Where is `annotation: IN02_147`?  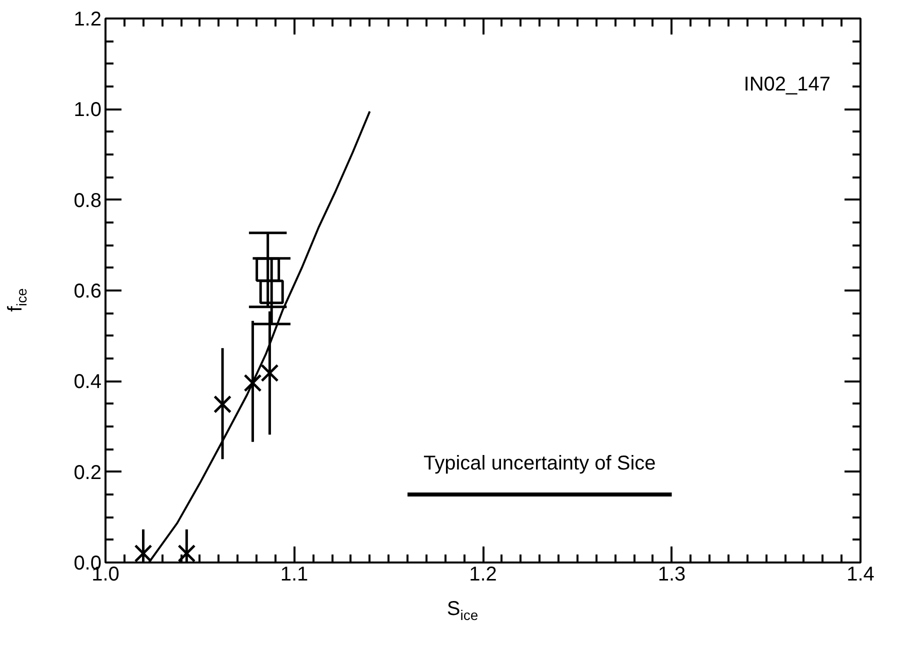
annotation: IN02_147 is located at coordinates (787, 85).